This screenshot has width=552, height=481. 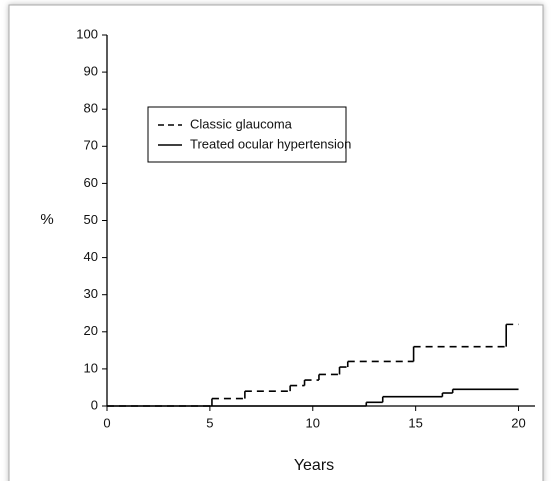 What do you see at coordinates (91, 182) in the screenshot?
I see `y-tick-label: 60` at bounding box center [91, 182].